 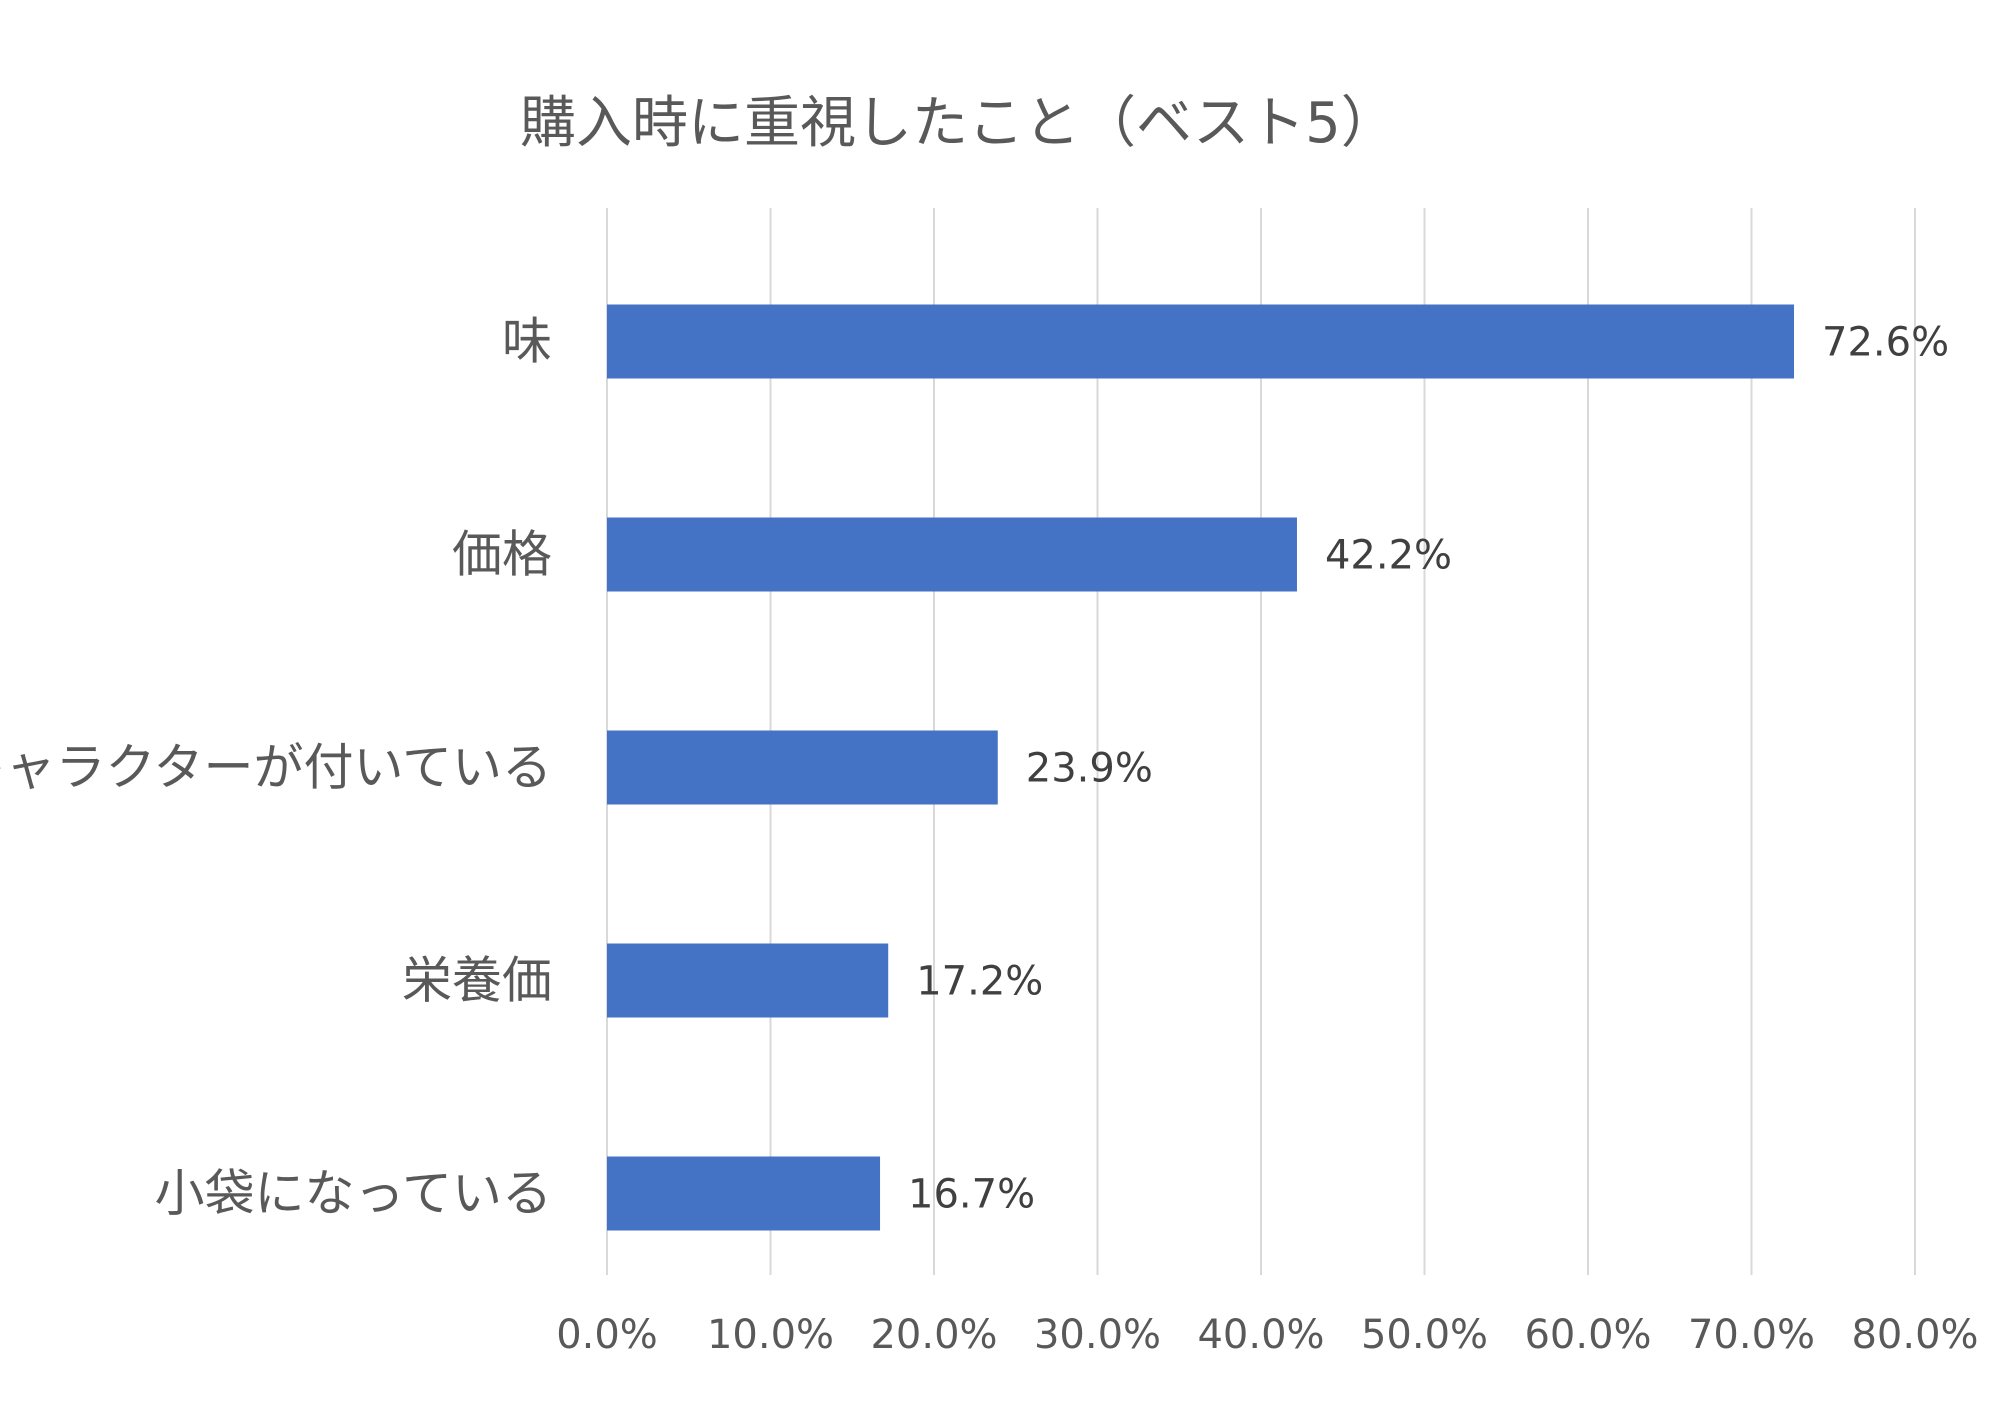 What do you see at coordinates (1089, 769) in the screenshot?
I see `data-label: 23.9%` at bounding box center [1089, 769].